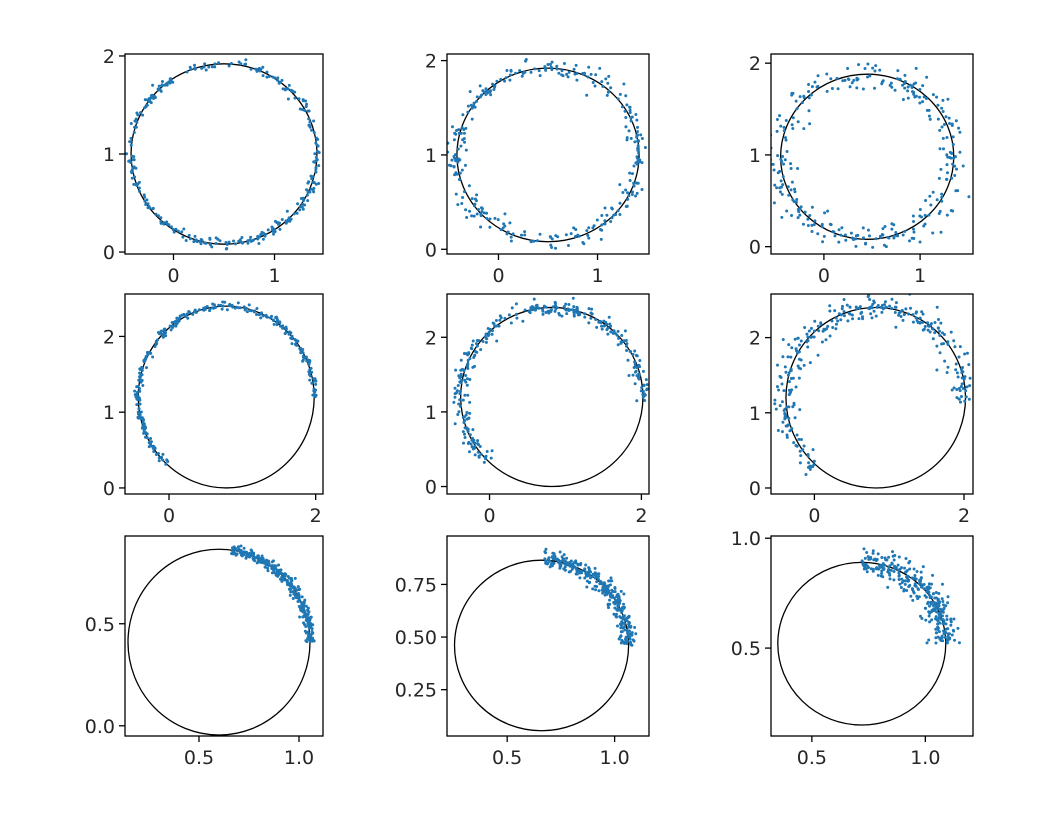 This screenshot has height=816, width=1064. What do you see at coordinates (548, 154) in the screenshot?
I see `axes-frame` at bounding box center [548, 154].